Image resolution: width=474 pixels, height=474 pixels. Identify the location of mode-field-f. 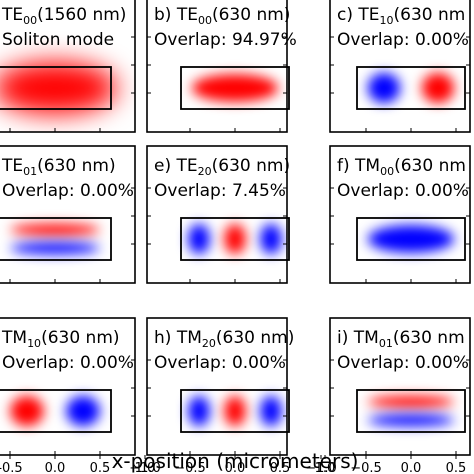
(411, 239).